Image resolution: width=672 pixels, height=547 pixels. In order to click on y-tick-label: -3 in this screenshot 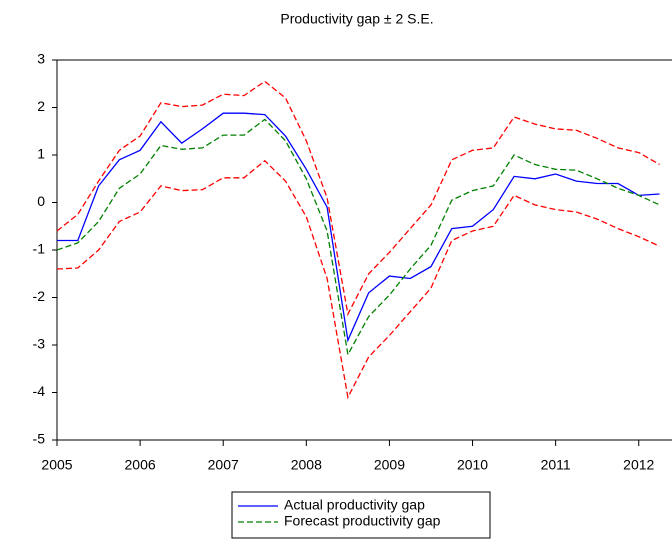, I will do `click(39, 344)`.